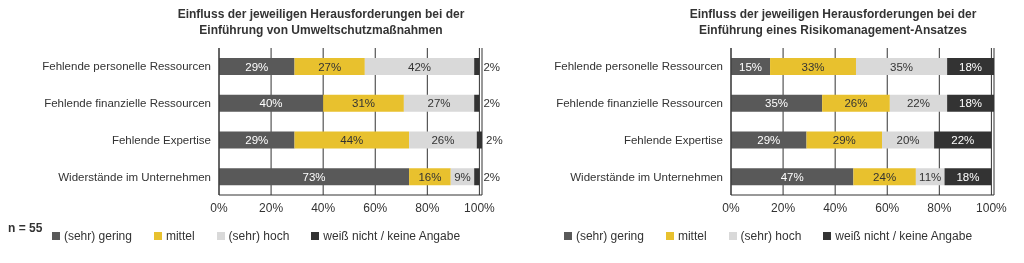 This screenshot has width=1024, height=263. What do you see at coordinates (908, 140) in the screenshot?
I see `data-label: 20%` at bounding box center [908, 140].